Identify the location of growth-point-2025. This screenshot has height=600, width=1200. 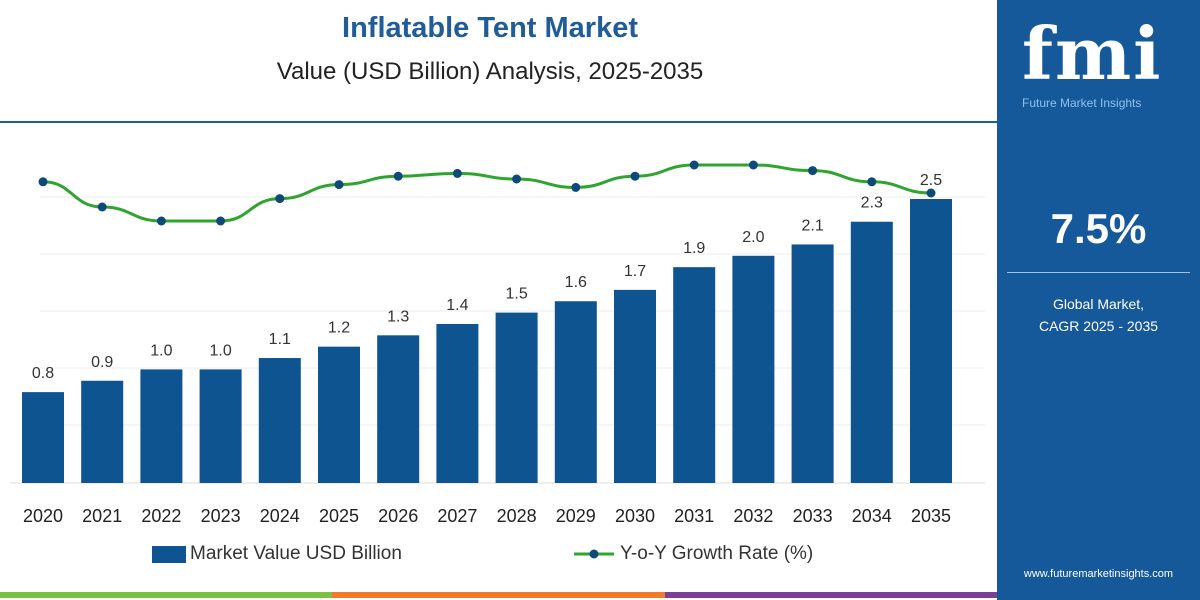
(339, 185).